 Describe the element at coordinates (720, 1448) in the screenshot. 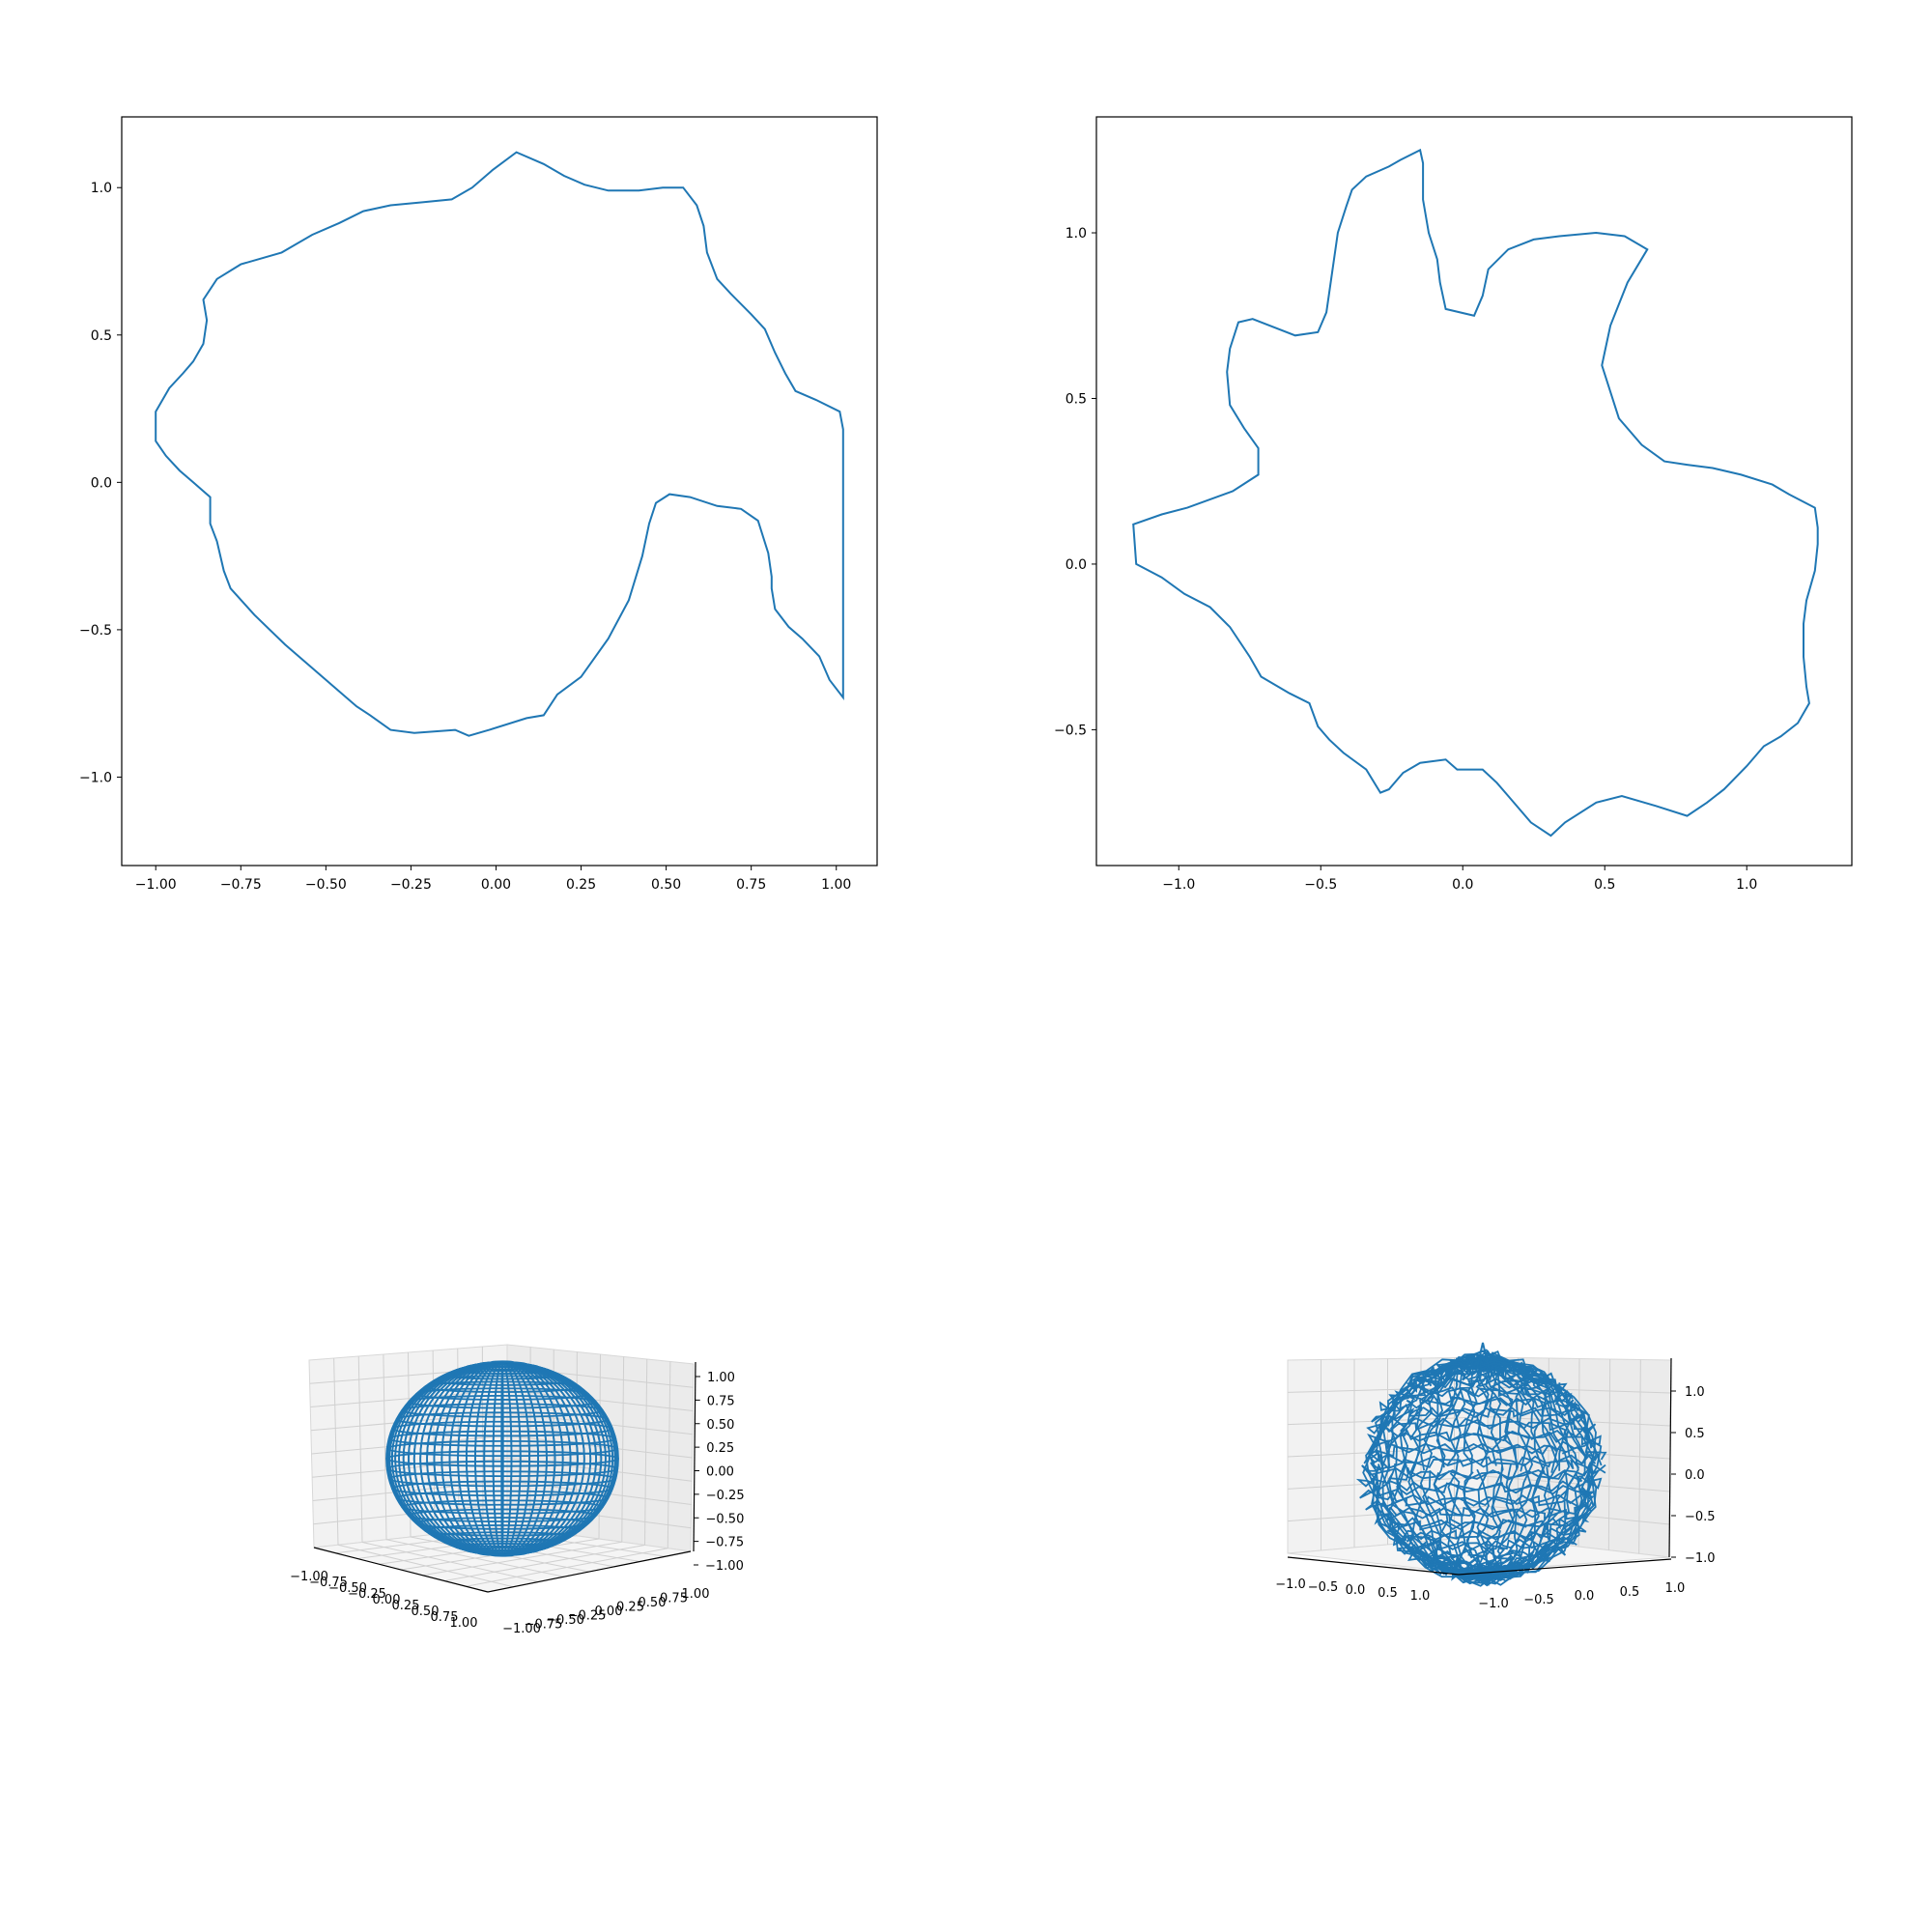

I see `bottom-left-z-tick-label: 0.25` at that location.